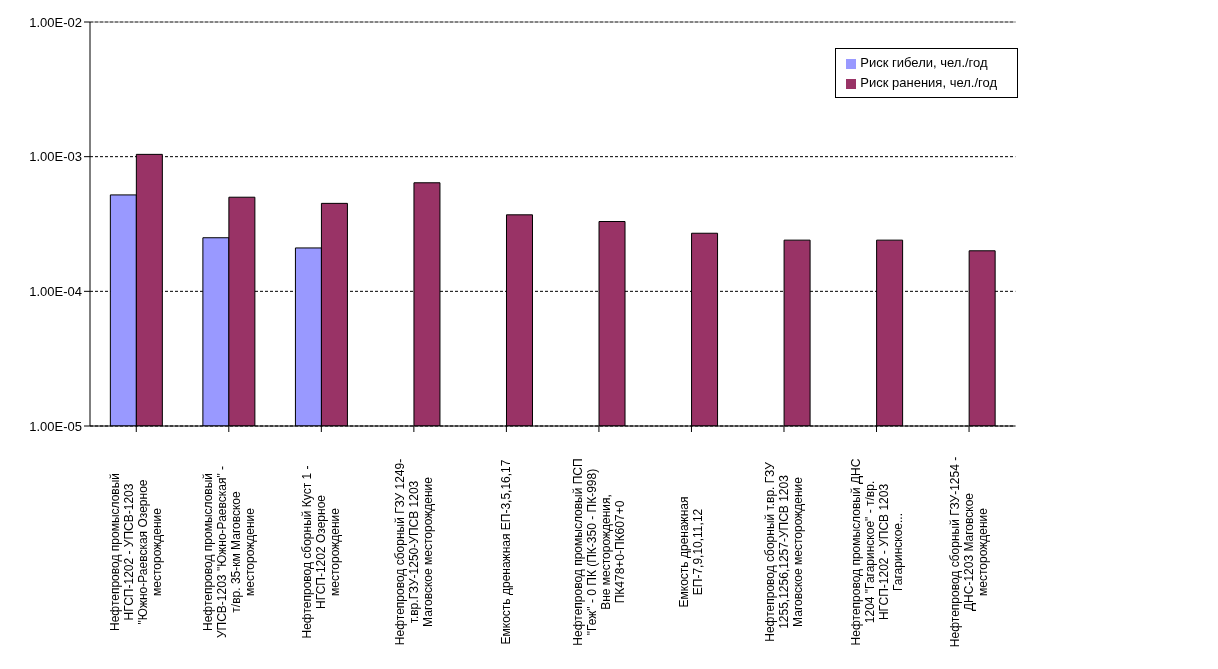 This screenshot has height=669, width=1218. Describe the element at coordinates (136, 552) in the screenshot. I see `x-tick-label: Нефтепровод промысловый НГСП-1202 - УПСВ-1203 "Южно-Раевская Озерное месторождение` at that location.